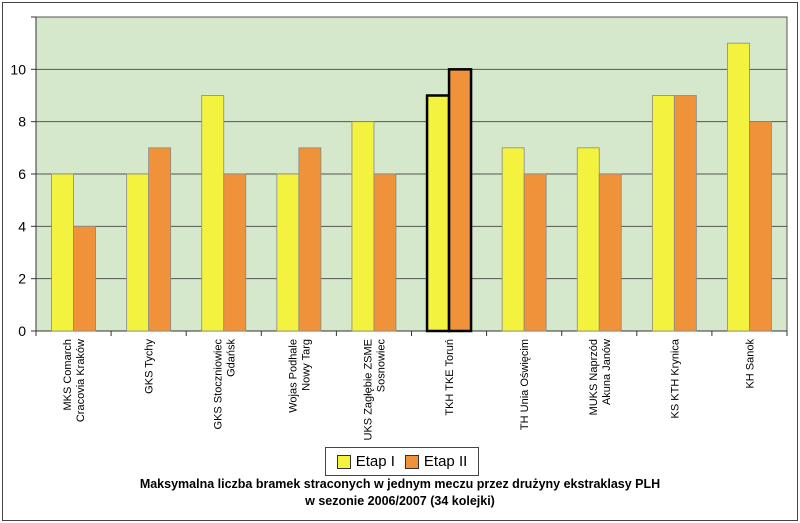 This screenshot has width=800, height=523. What do you see at coordinates (22, 174) in the screenshot?
I see `y-tick-label: 6` at bounding box center [22, 174].